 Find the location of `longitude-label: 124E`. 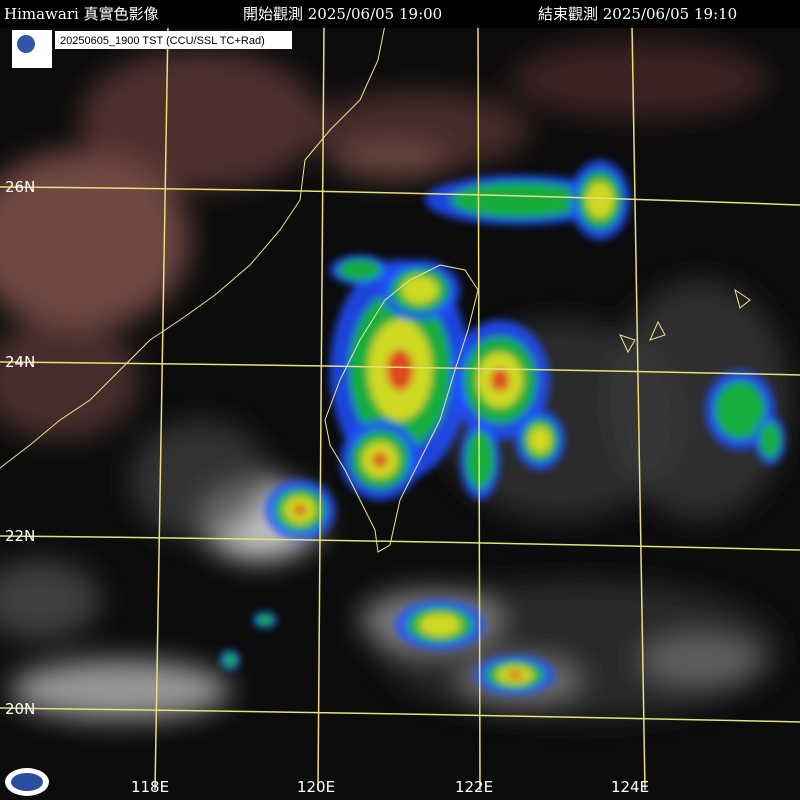

longitude-label: 124E is located at coordinates (630, 787).